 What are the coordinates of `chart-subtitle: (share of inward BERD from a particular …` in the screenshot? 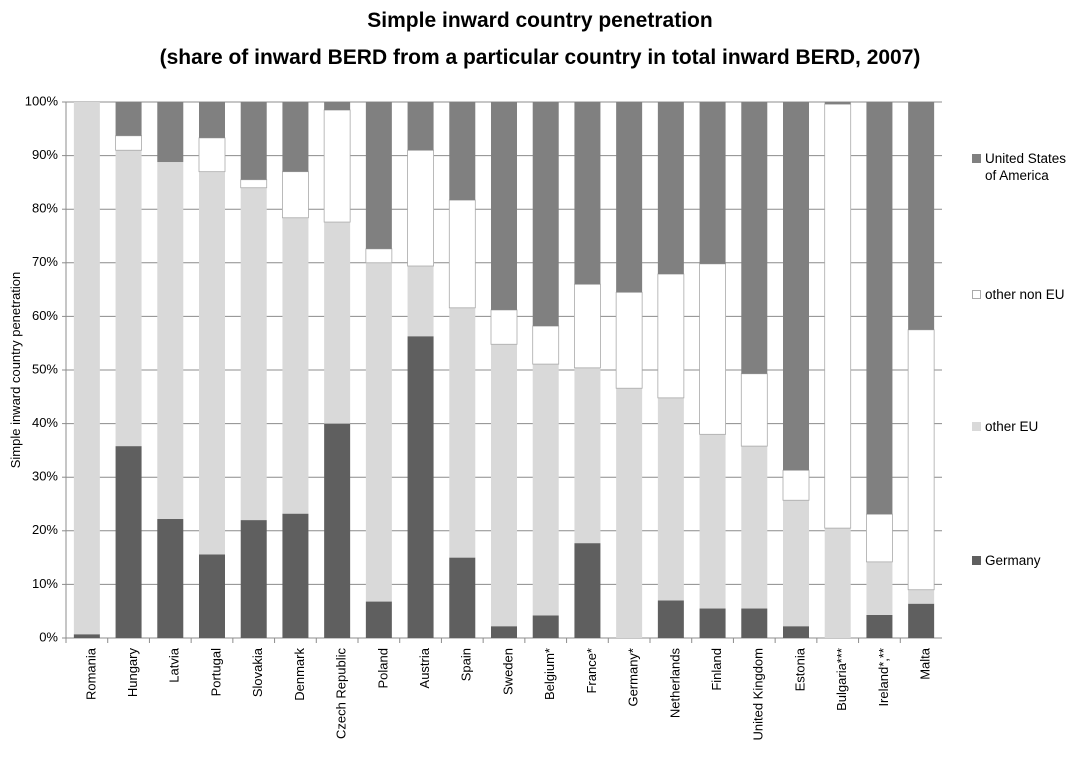 It's located at (540, 57).